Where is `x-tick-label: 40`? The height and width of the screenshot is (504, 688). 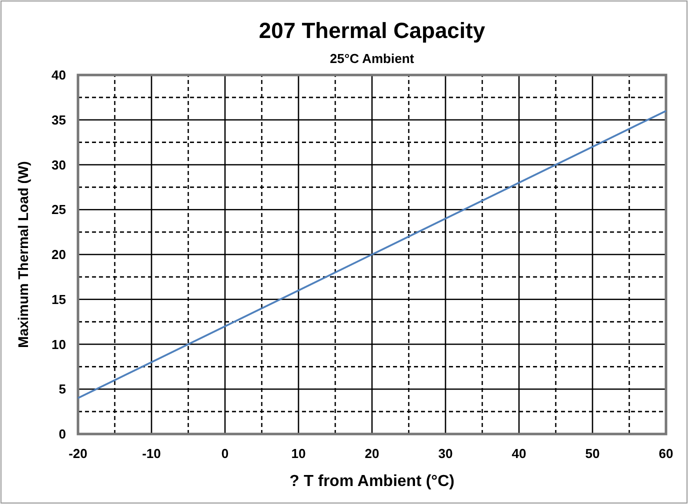
x-tick-label: 40 is located at coordinates (519, 453).